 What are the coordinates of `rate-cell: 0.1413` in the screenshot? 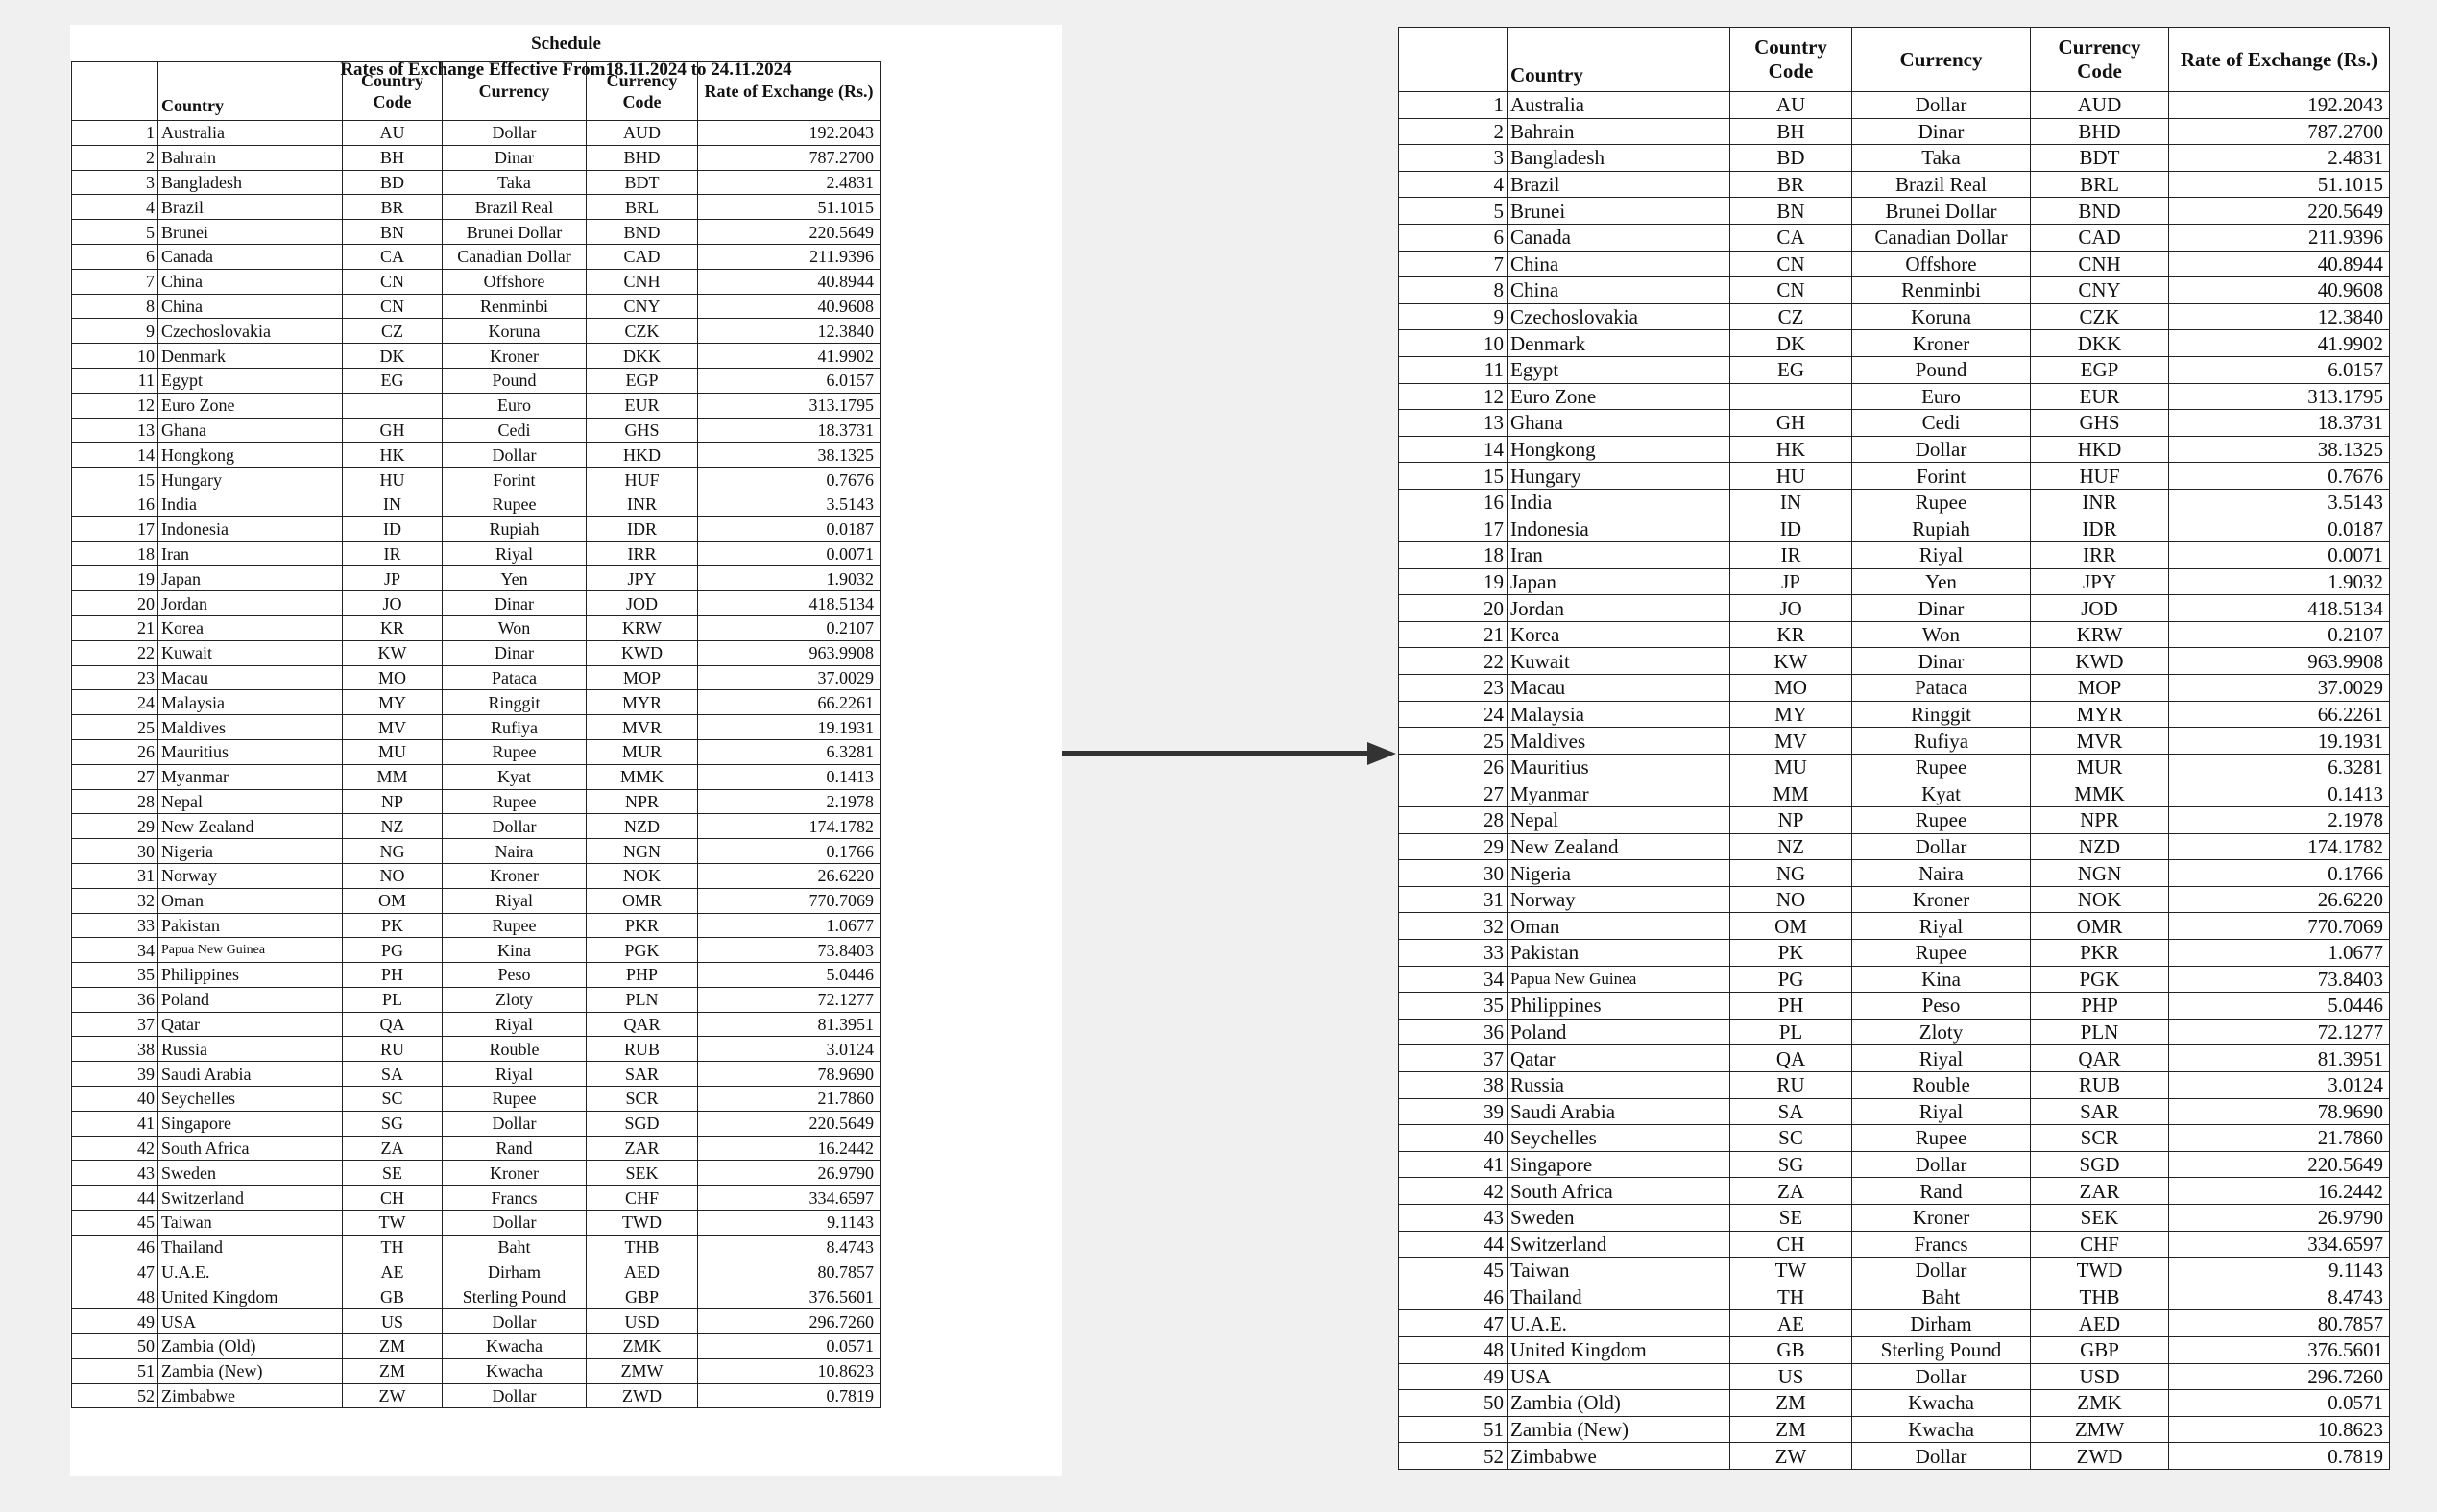 It's located at (2279, 794).